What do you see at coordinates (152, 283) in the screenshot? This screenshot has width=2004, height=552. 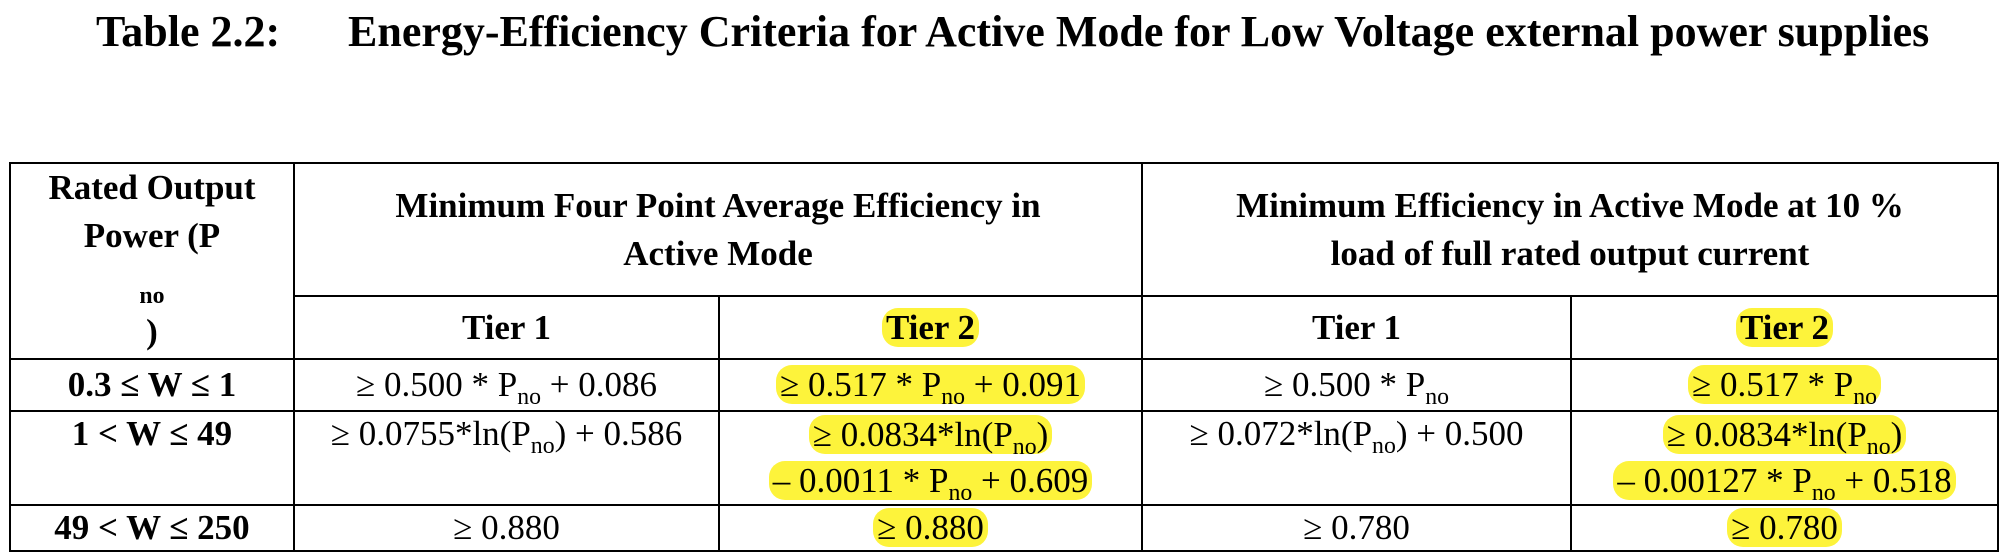 I see `rated-output-header-line2: Power (P no)` at bounding box center [152, 283].